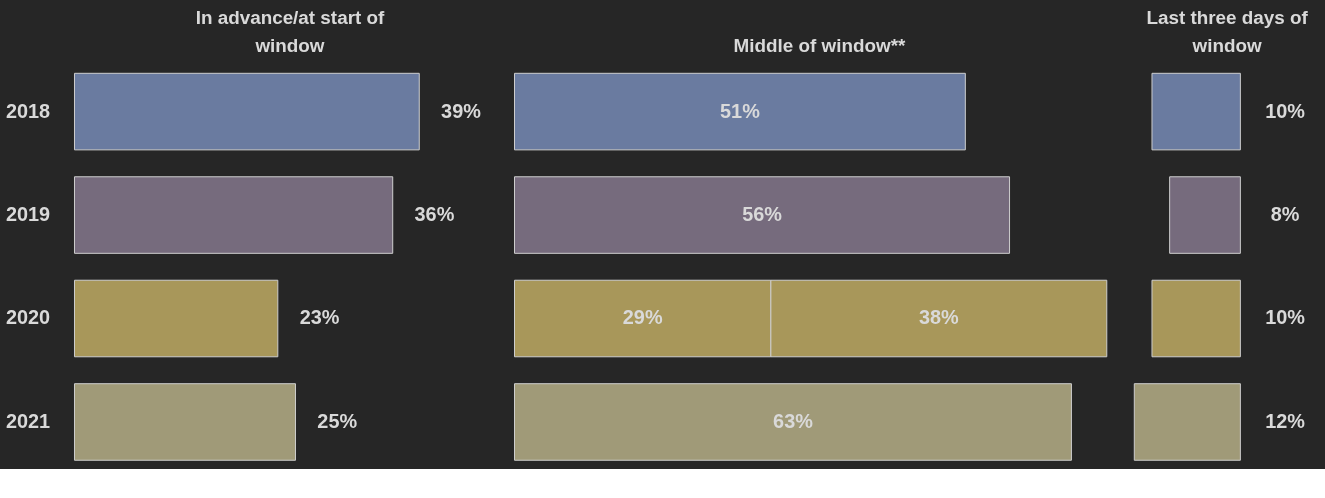  What do you see at coordinates (28, 317) in the screenshot?
I see `y-tick-label: 2020` at bounding box center [28, 317].